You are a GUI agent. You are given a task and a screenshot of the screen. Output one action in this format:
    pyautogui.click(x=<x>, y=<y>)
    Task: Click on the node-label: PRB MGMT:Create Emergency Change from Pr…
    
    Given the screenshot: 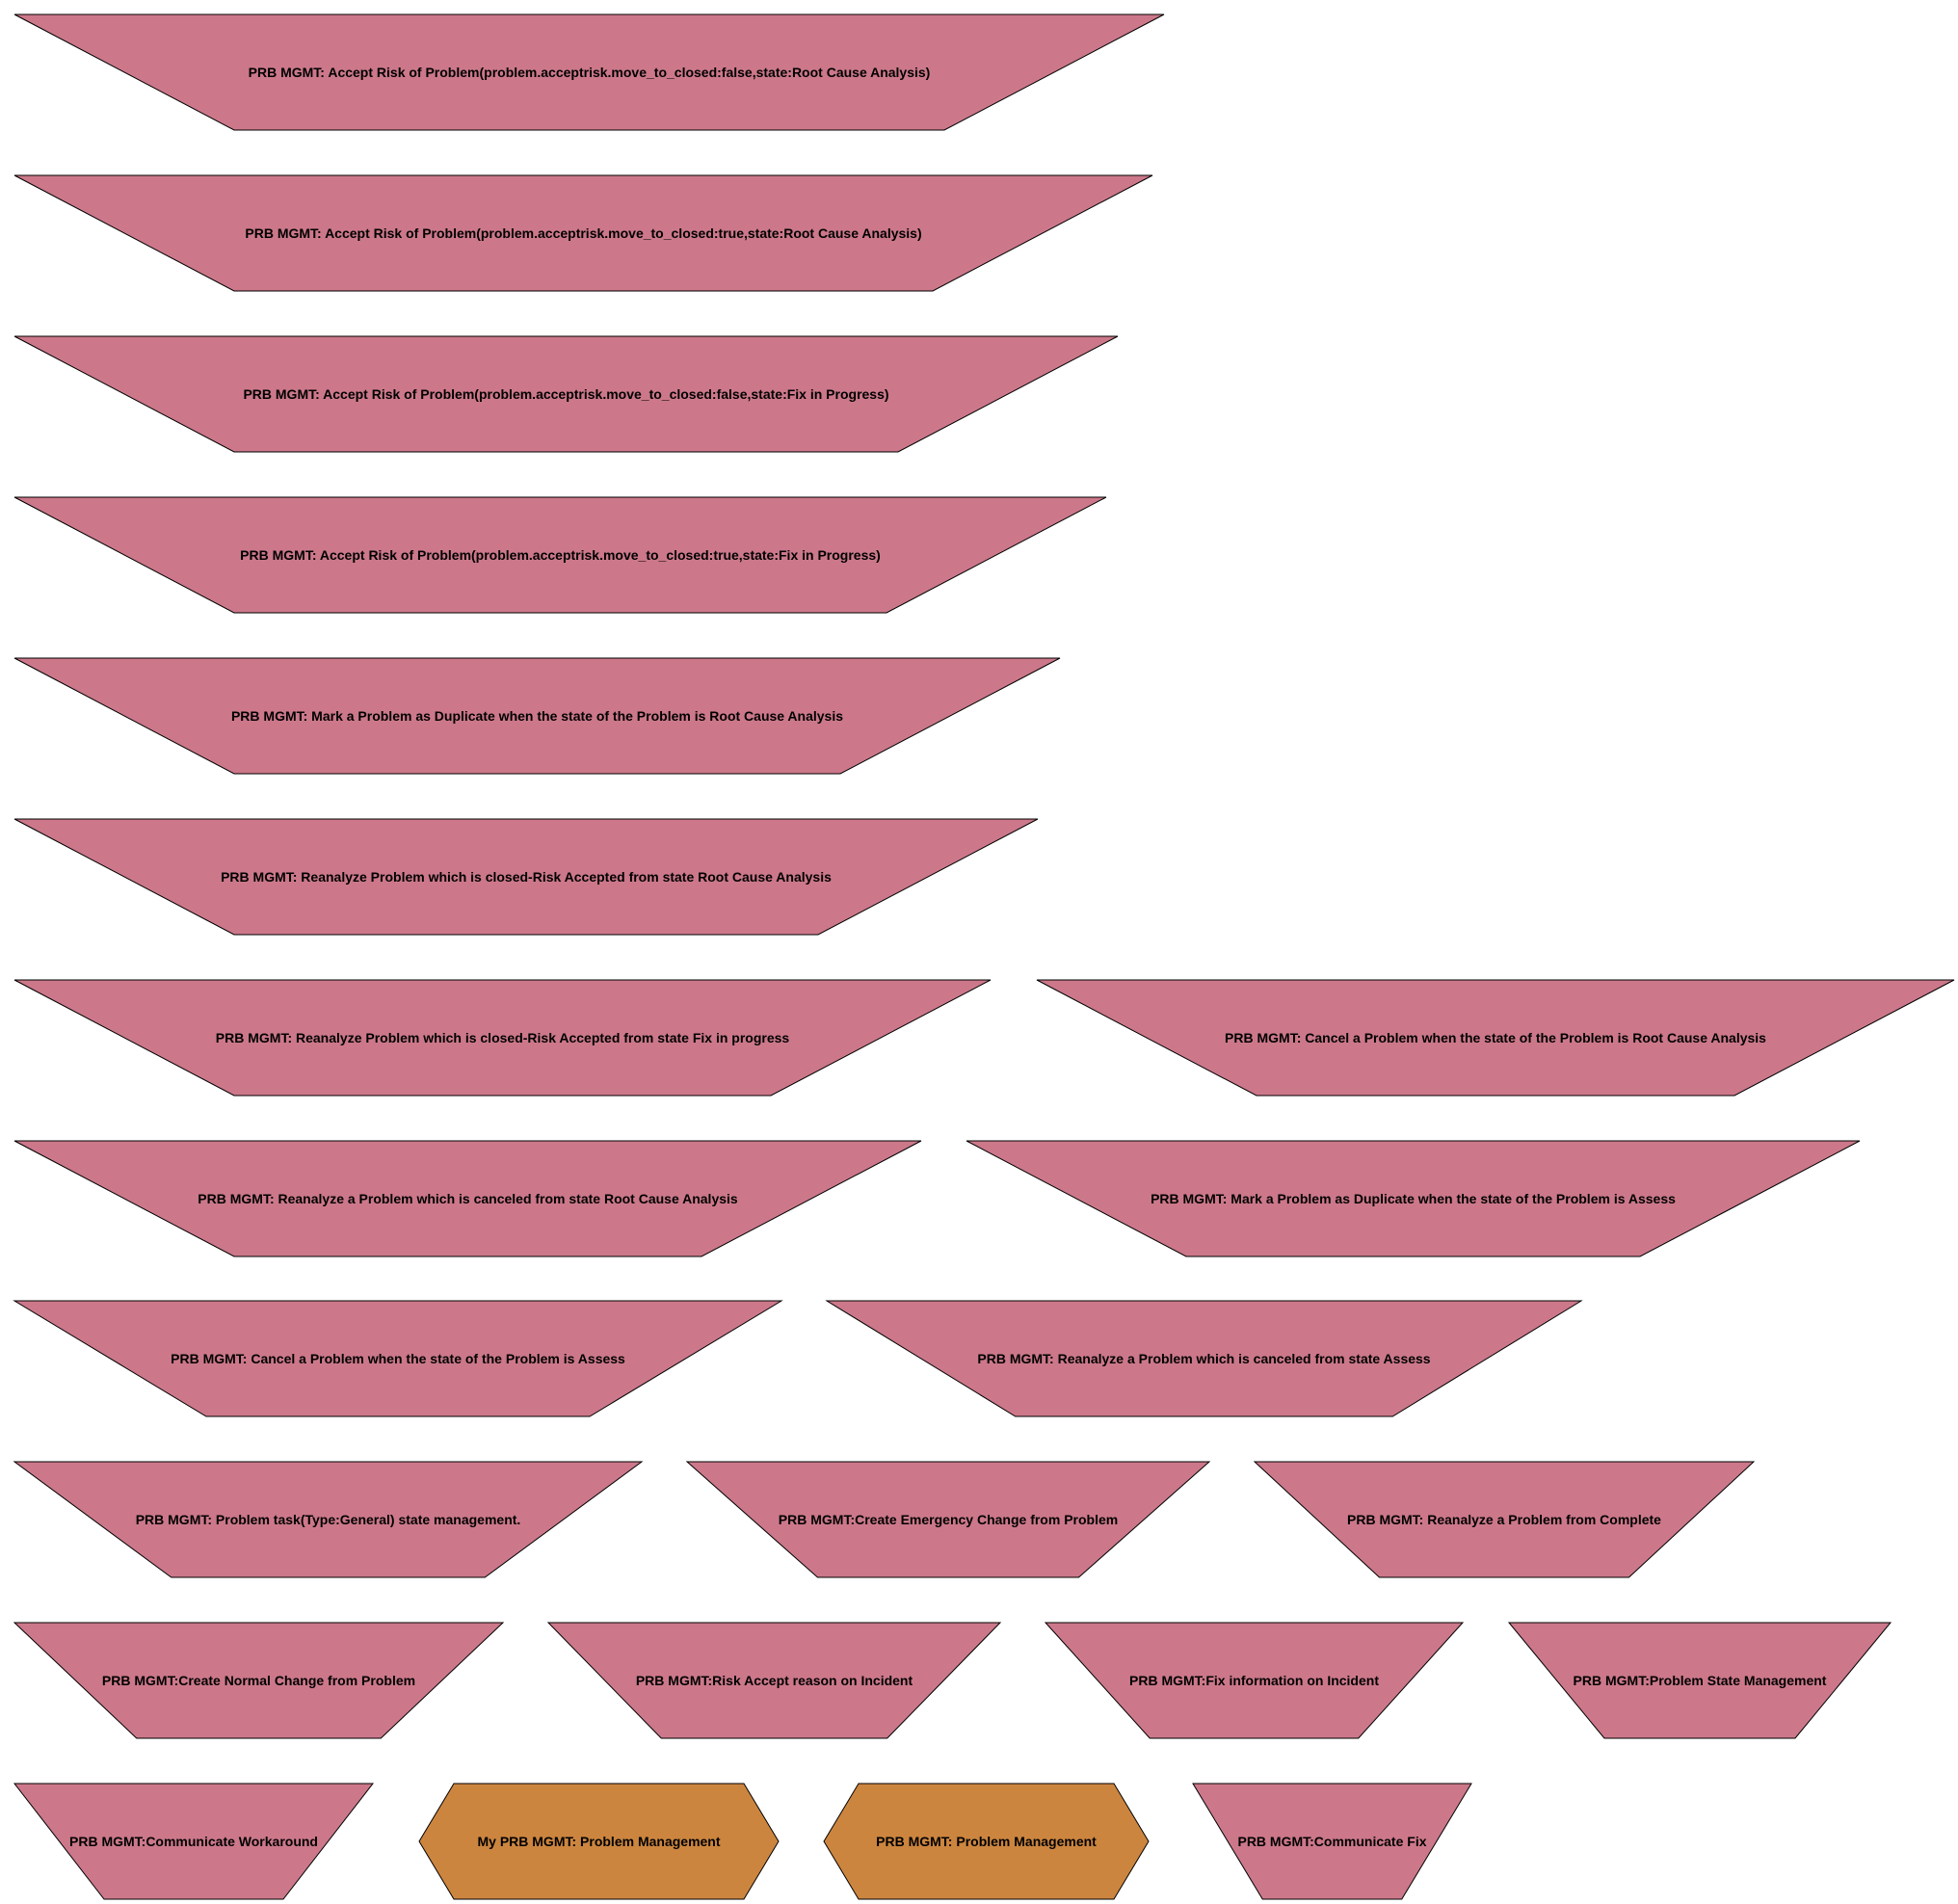 What is the action you would take?
    pyautogui.click(x=948, y=1520)
    